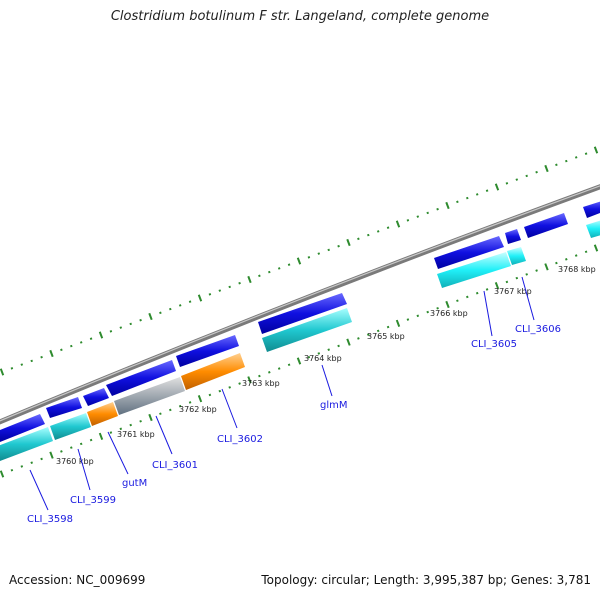 The image size is (600, 600). What do you see at coordinates (494, 344) in the screenshot?
I see `gene-label-cli-3605: CLI_3605` at bounding box center [494, 344].